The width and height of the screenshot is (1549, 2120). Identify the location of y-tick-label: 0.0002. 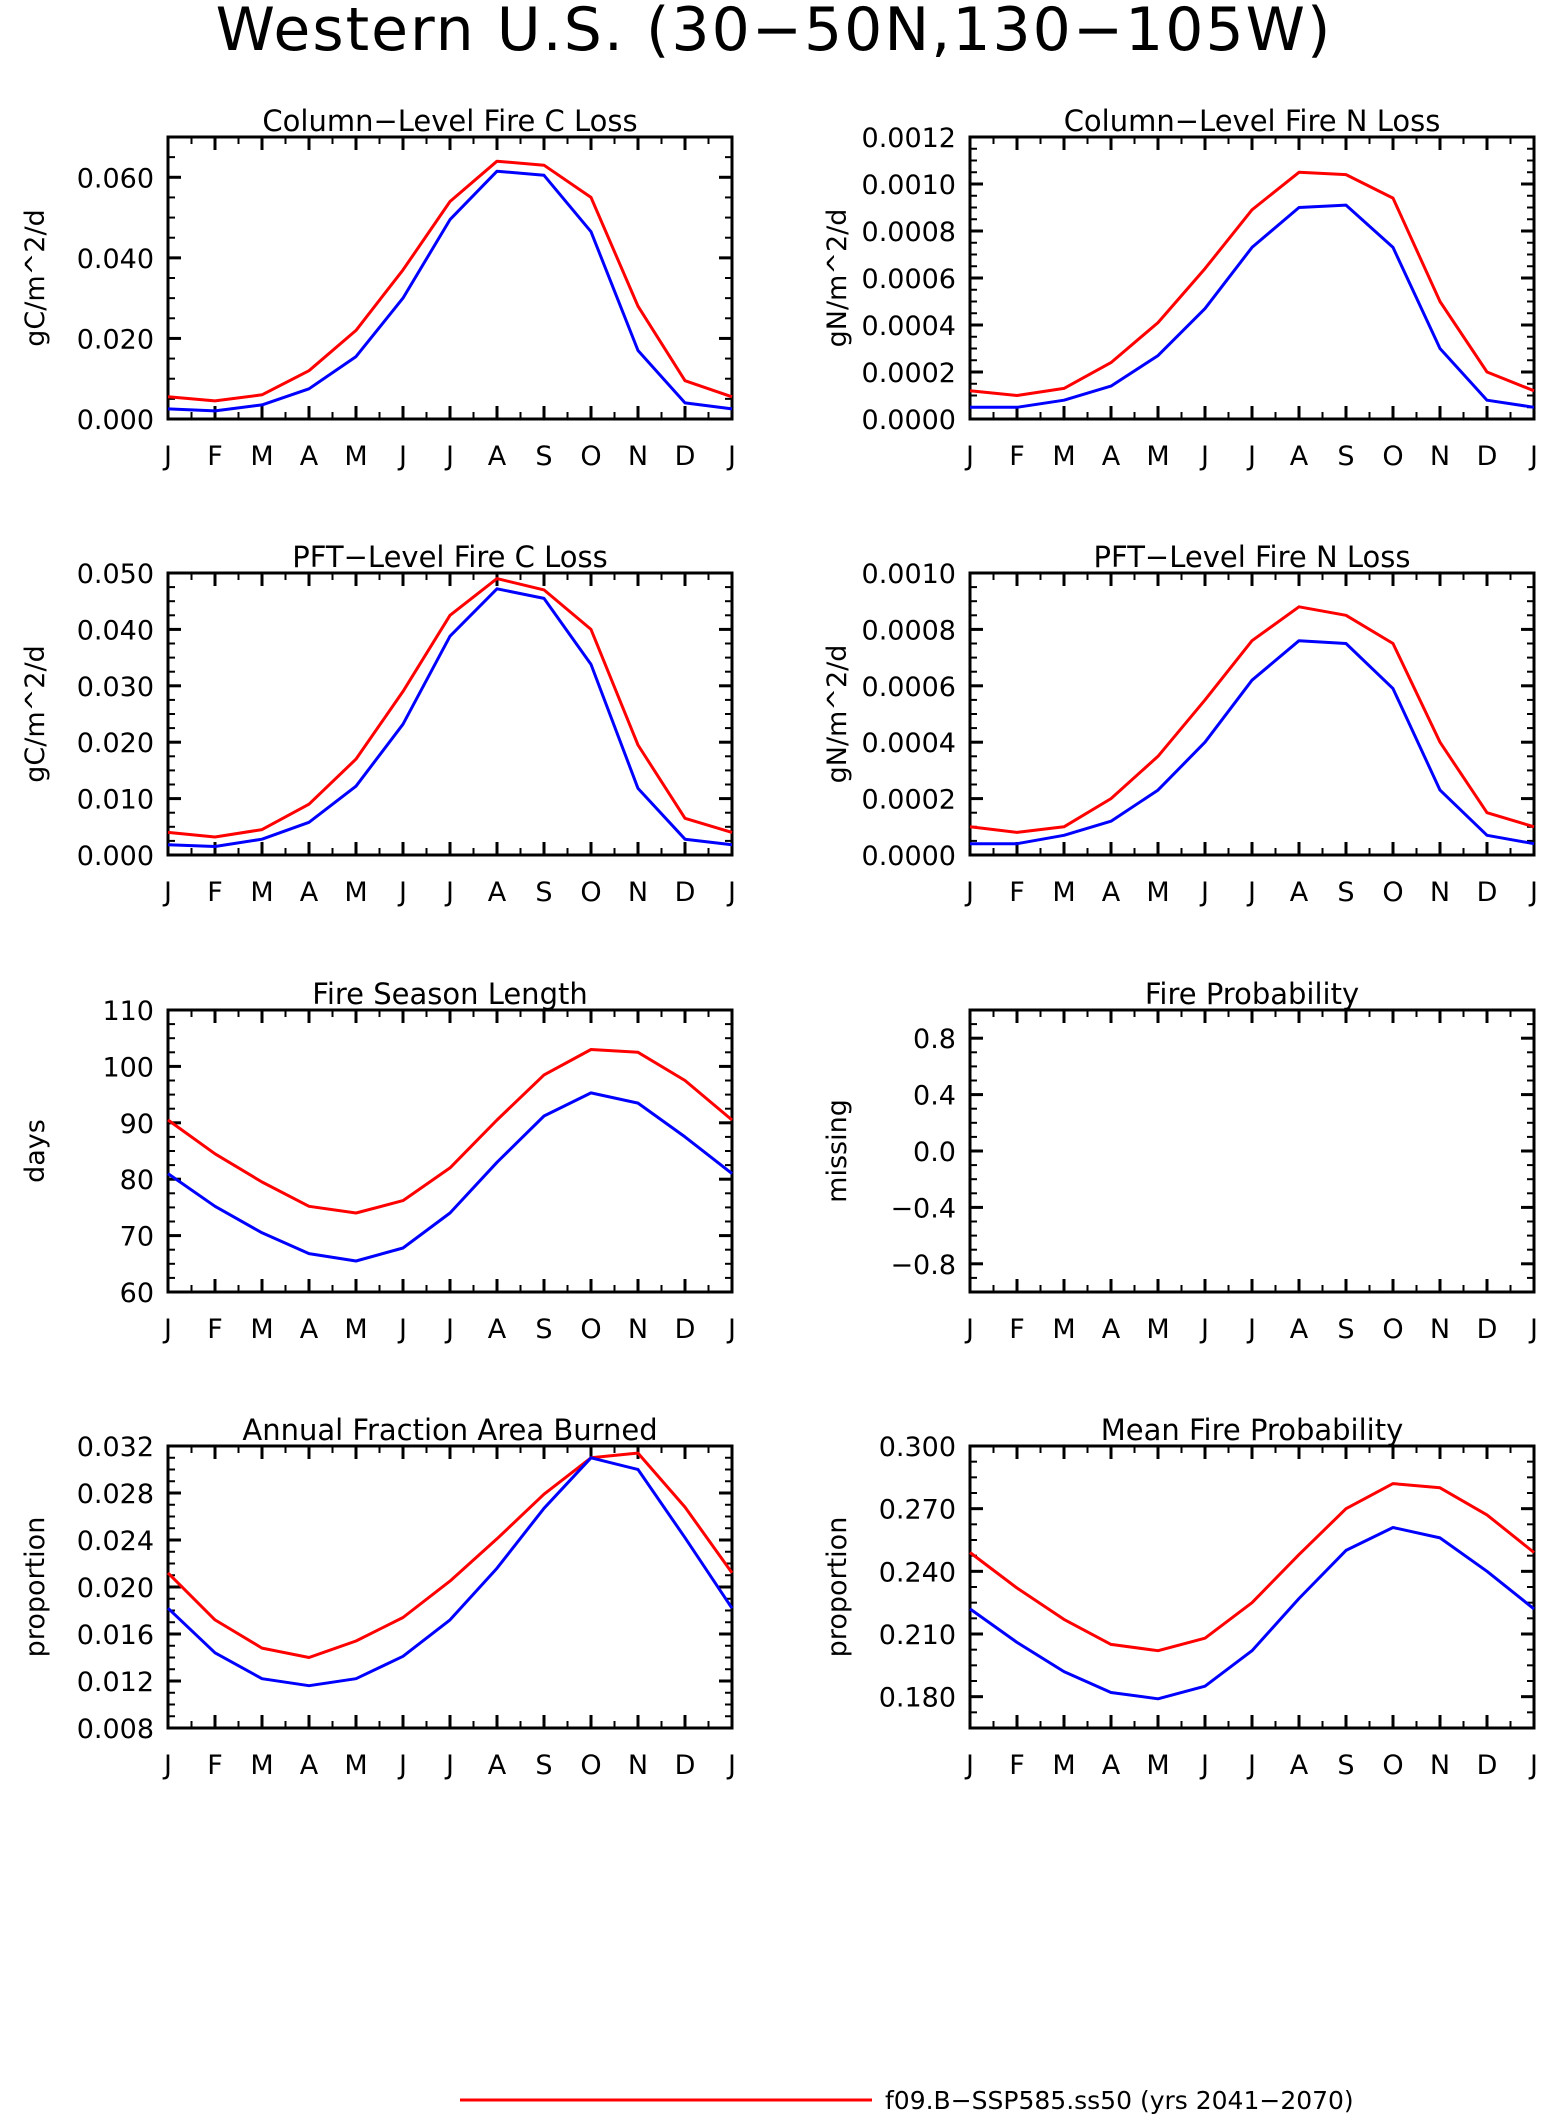
(909, 373).